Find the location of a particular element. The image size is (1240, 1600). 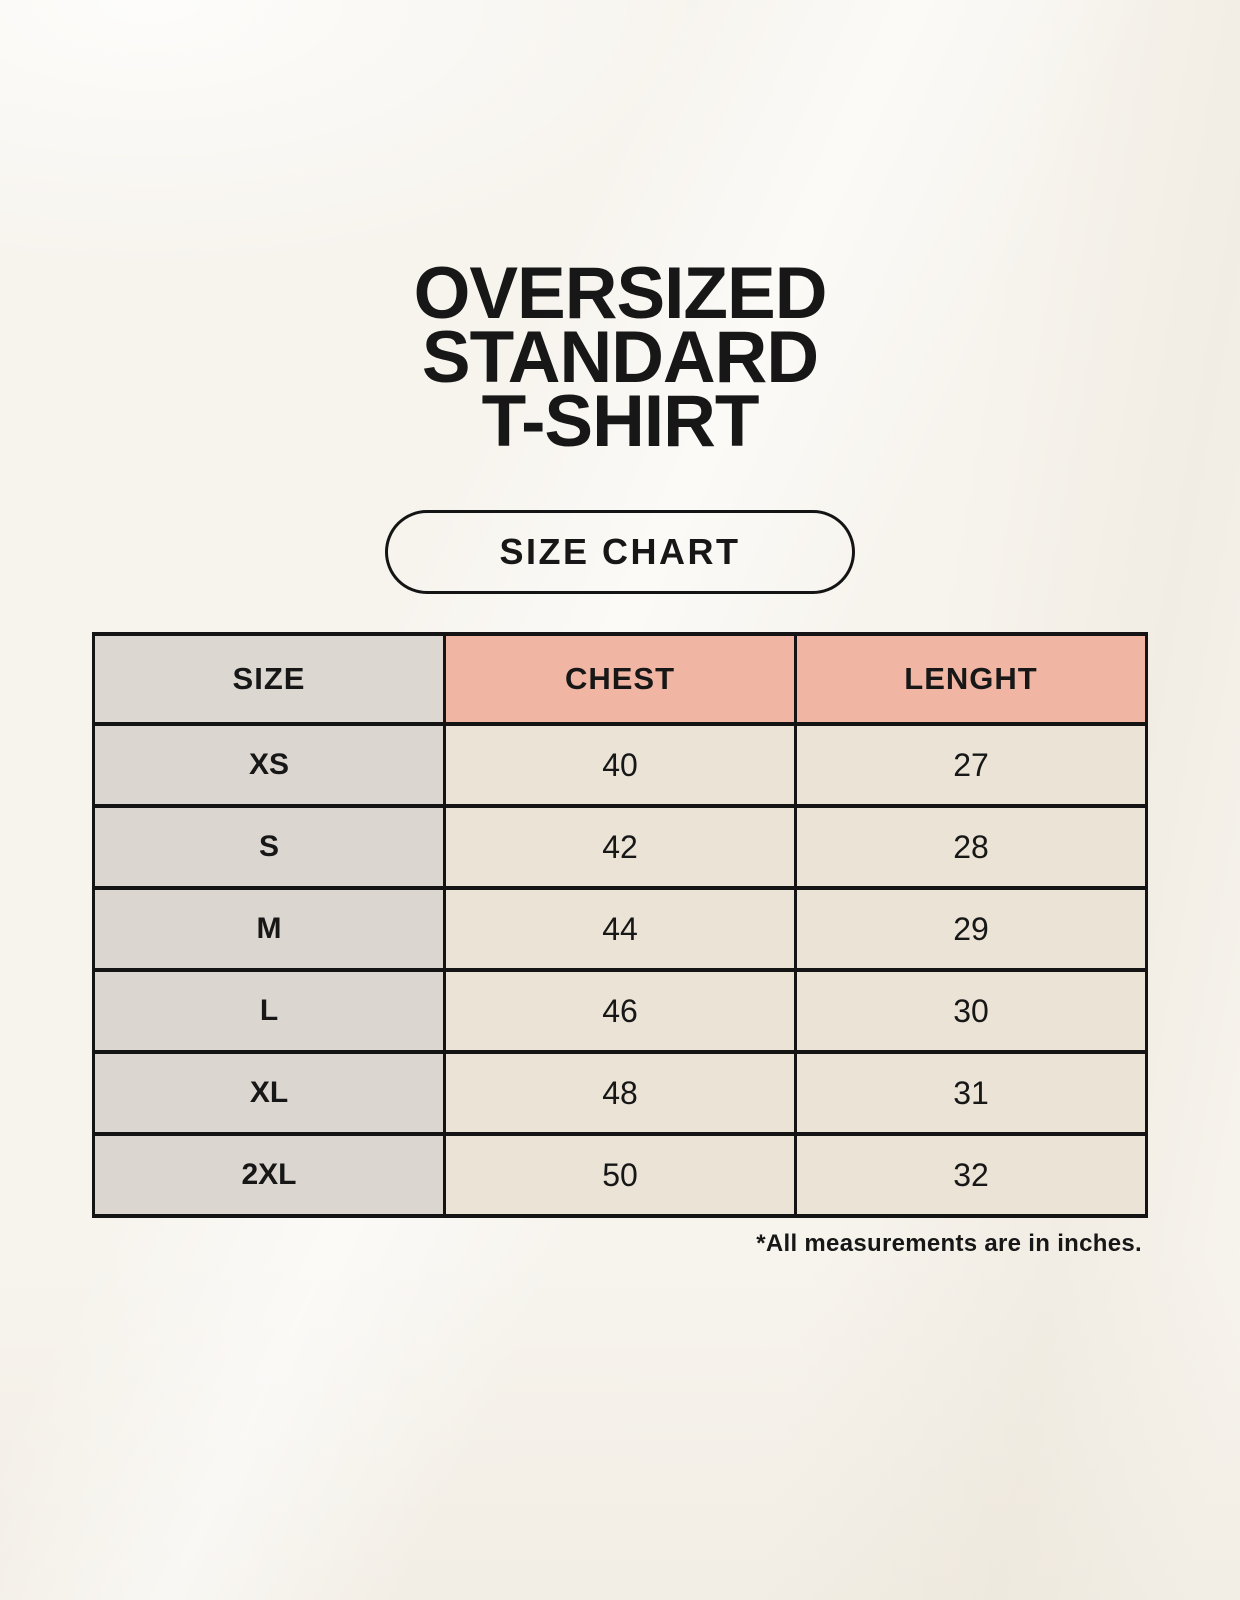

measurement-cell: 44 is located at coordinates (620, 929).